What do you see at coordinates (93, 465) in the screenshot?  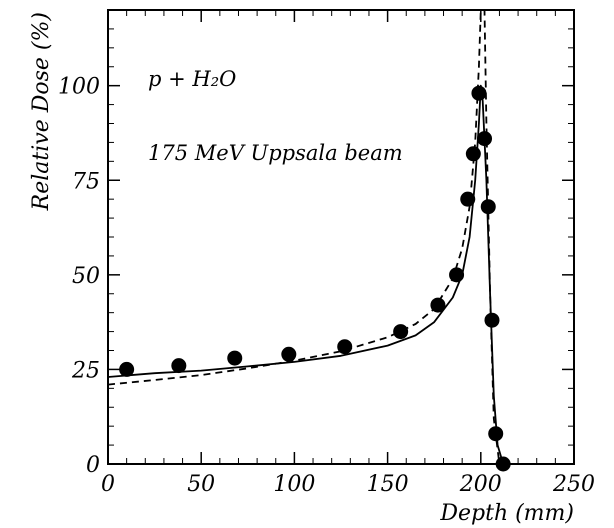 I see `y-tick-label: 0` at bounding box center [93, 465].